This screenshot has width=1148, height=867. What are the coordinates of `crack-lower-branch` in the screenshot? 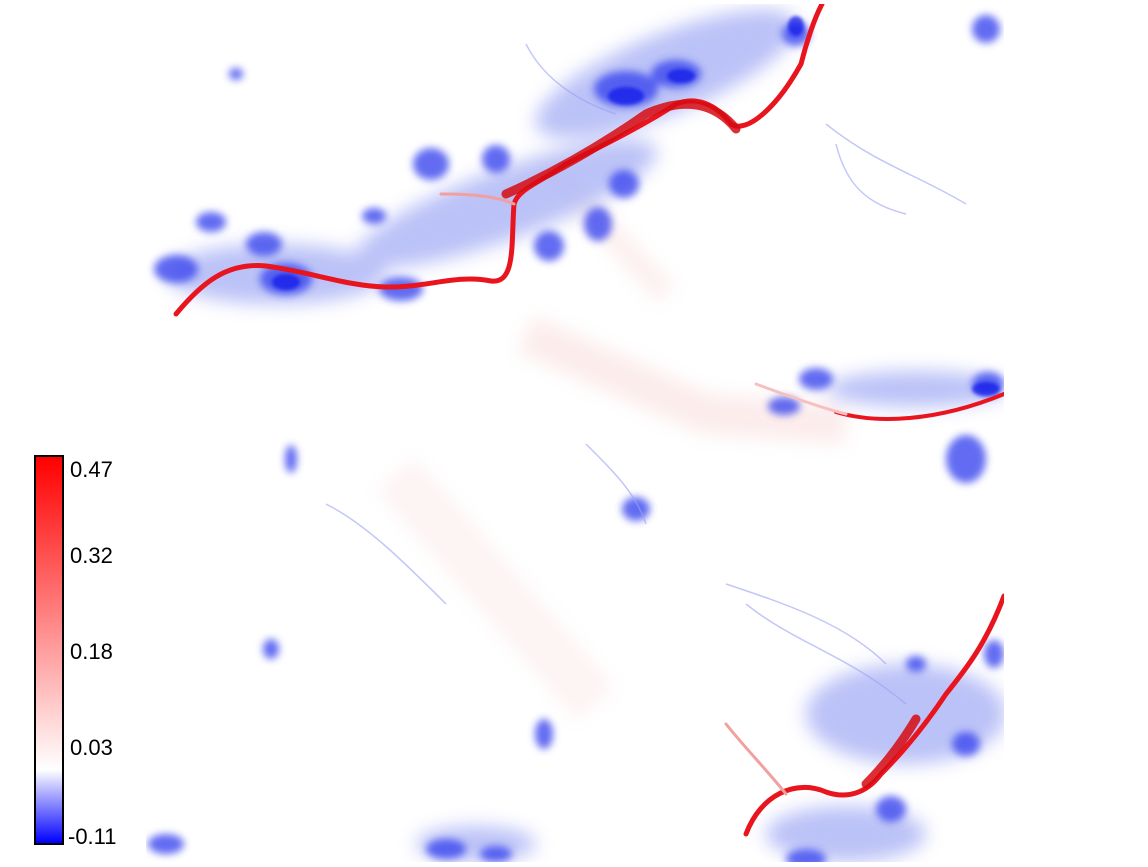 It's located at (756, 759).